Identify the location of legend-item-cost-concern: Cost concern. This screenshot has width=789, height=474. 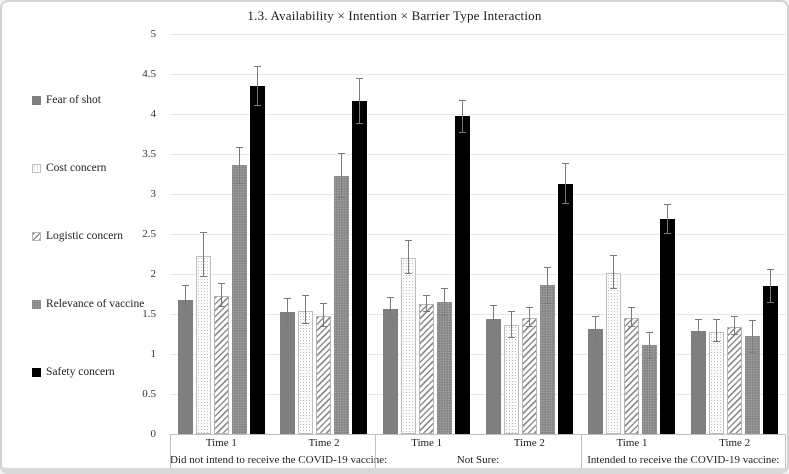
(88, 168).